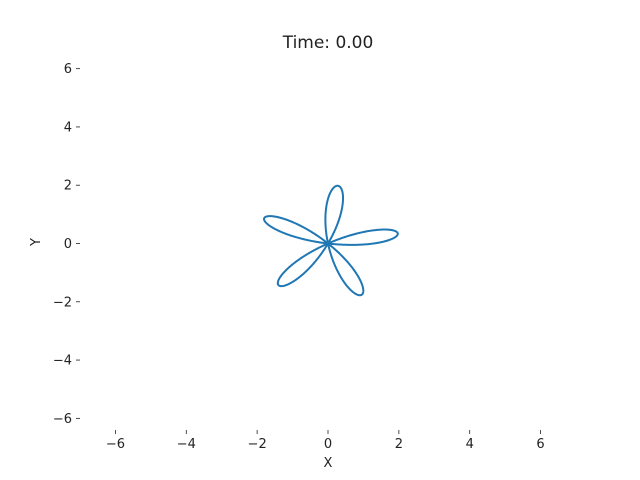  Describe the element at coordinates (328, 43) in the screenshot. I see `chart-title: Time: 0.00` at that location.